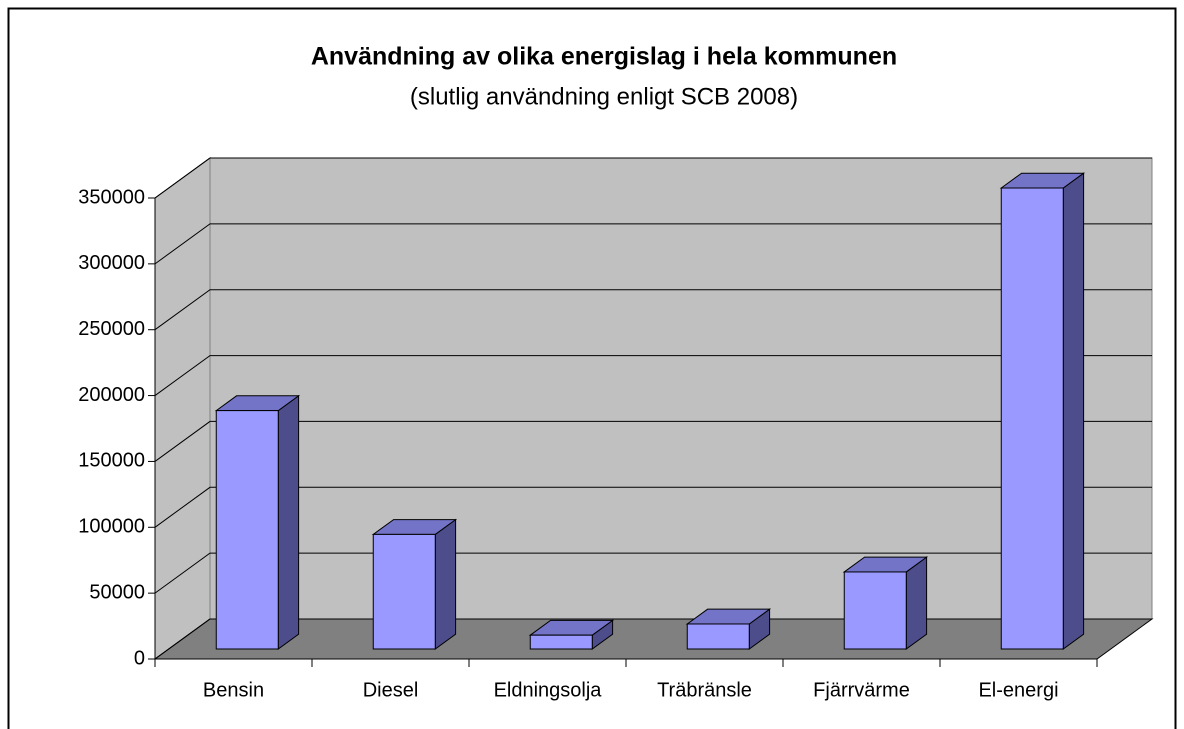 The width and height of the screenshot is (1184, 729). I want to click on x-tick-label: El-energi, so click(1018, 690).